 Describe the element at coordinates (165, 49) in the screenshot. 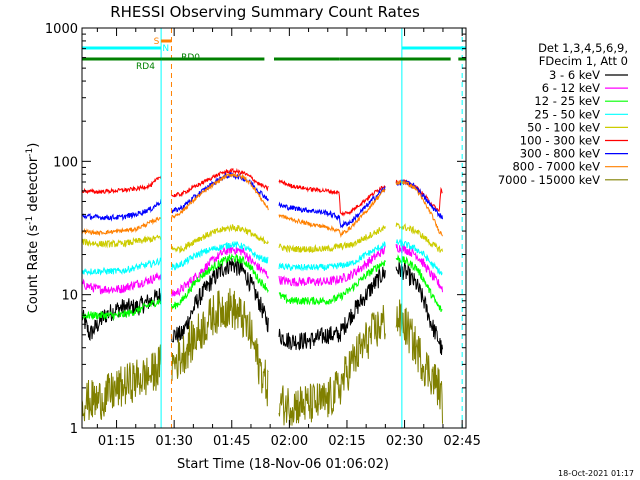

I see `night-label: N` at that location.